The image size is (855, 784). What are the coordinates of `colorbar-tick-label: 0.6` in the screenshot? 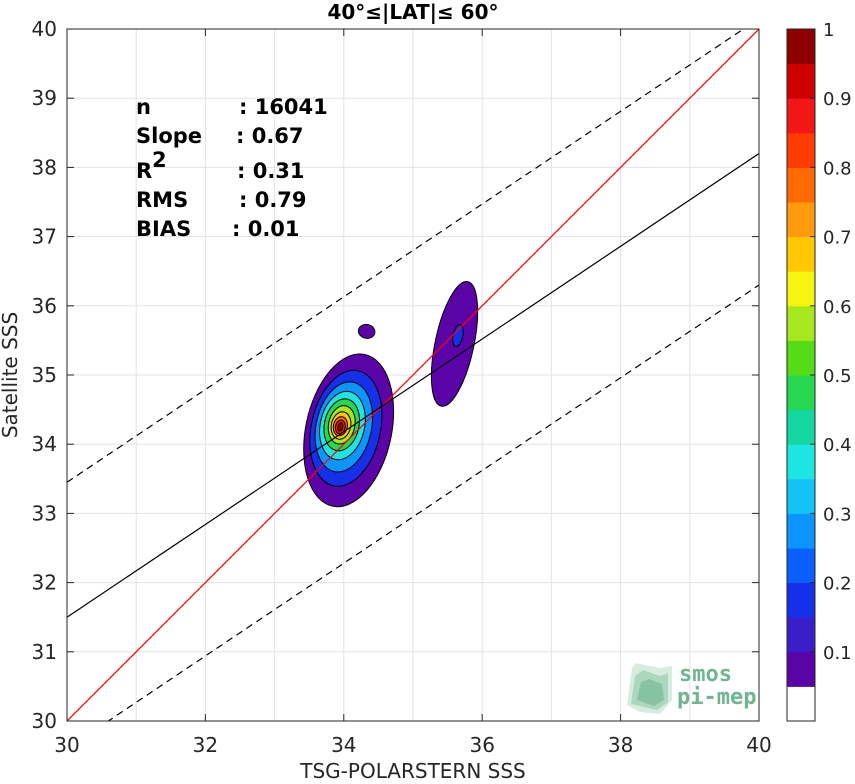 It's located at (837, 307).